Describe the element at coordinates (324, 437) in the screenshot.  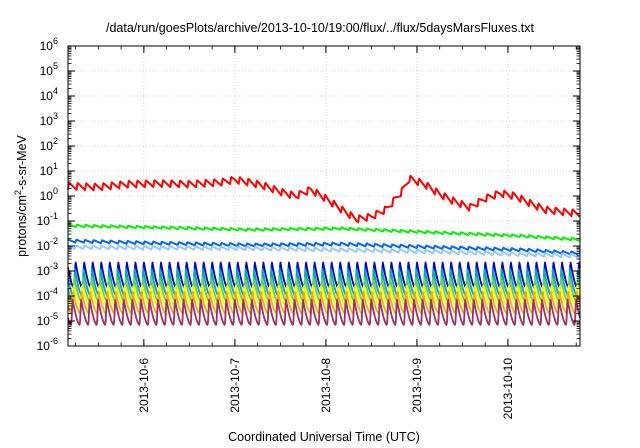
I see `x-axis-label: Coordinated Universal Time (UTC)` at that location.